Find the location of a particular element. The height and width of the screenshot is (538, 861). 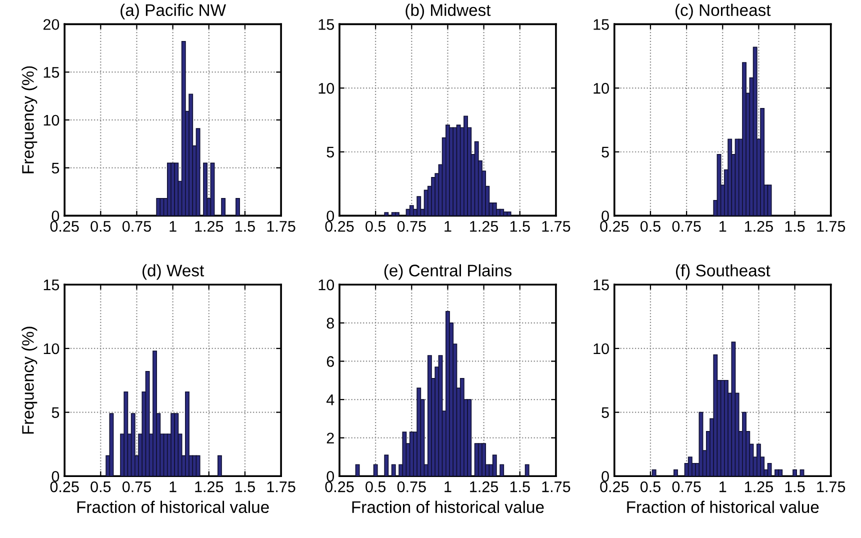

chart-title: (e) Central Plains is located at coordinates (448, 272).